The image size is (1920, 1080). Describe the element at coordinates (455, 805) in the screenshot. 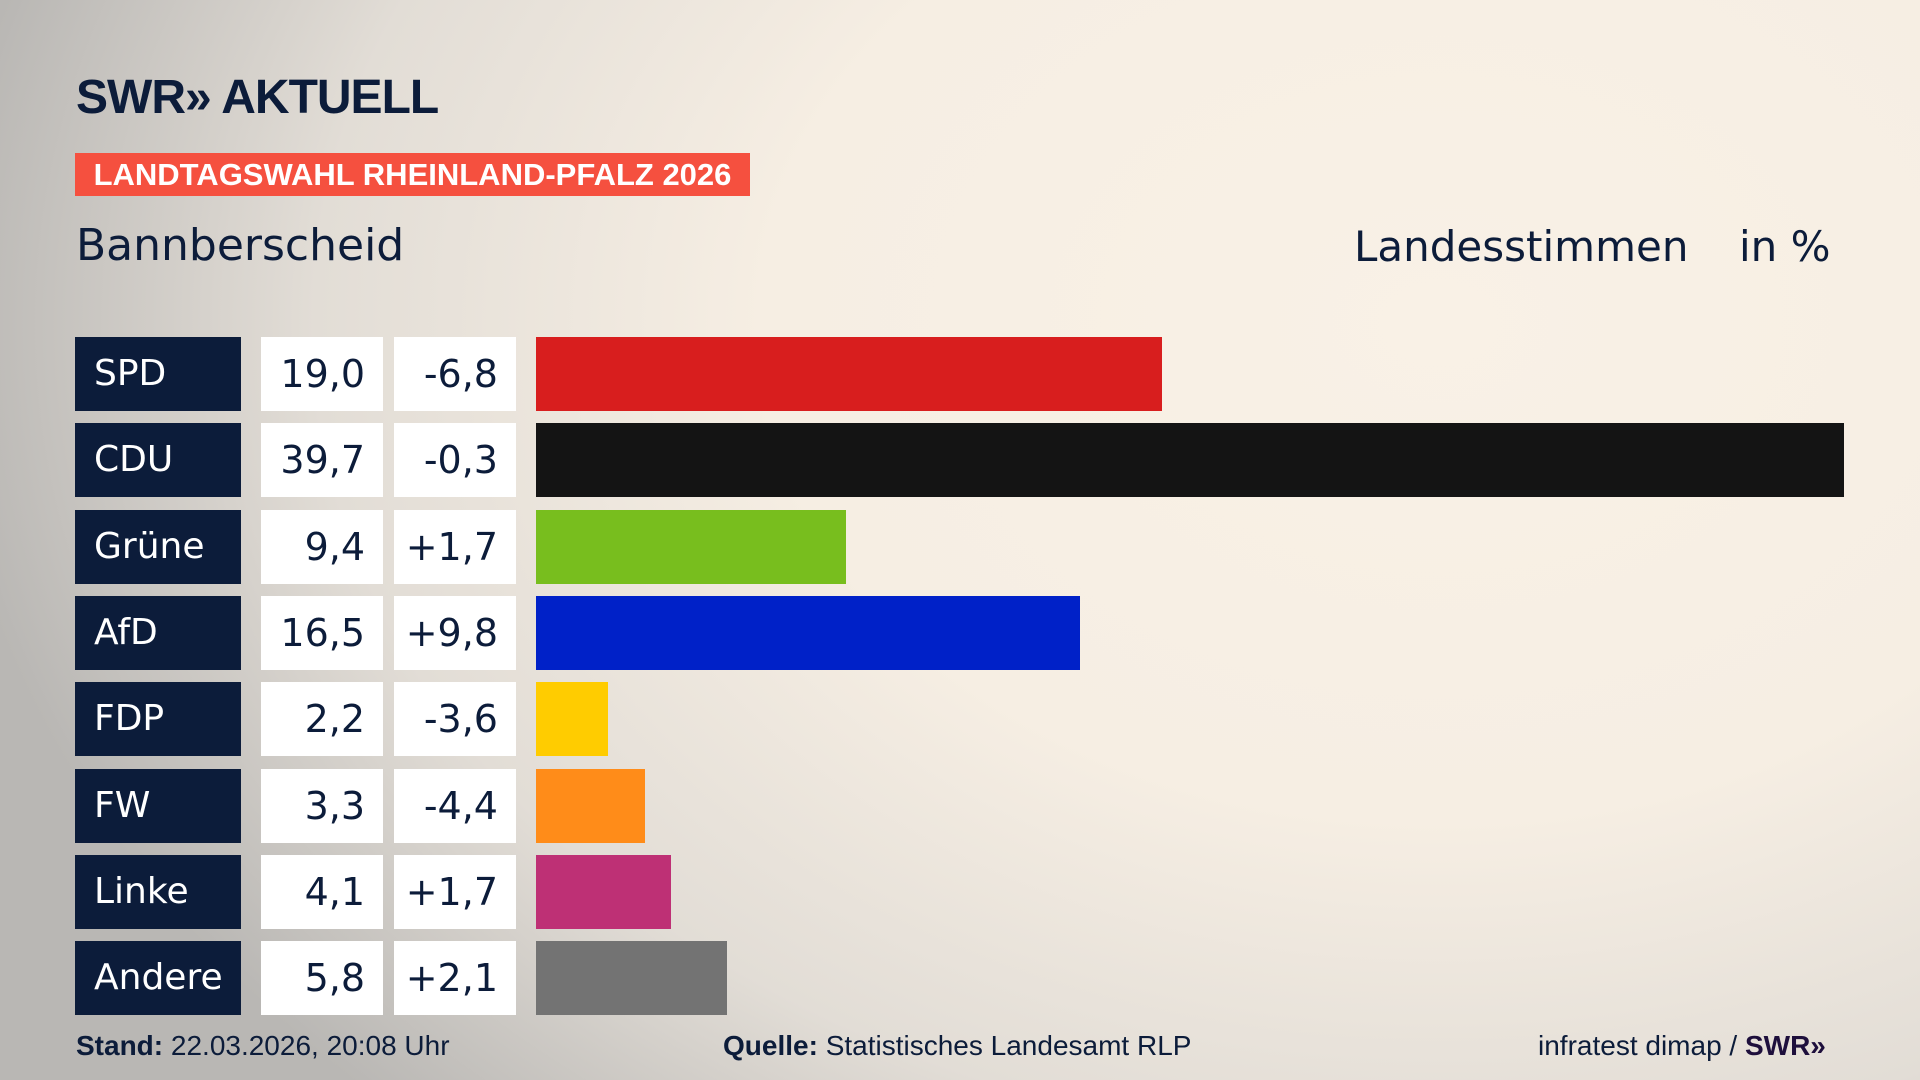

I see `vote-change: -4,4` at that location.